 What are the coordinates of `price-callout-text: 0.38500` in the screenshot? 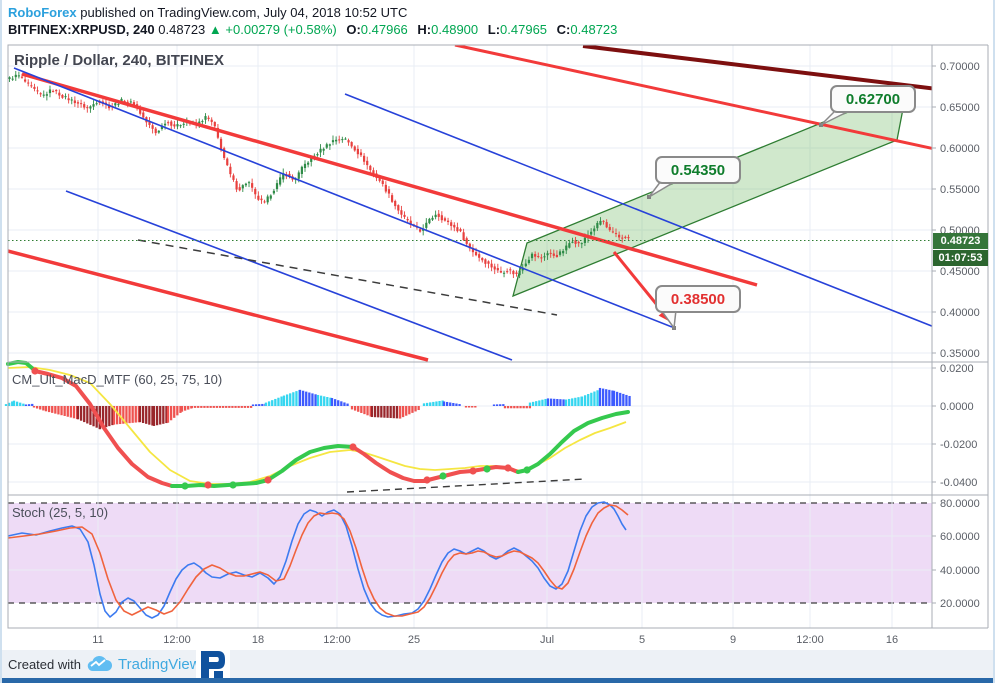 It's located at (698, 299).